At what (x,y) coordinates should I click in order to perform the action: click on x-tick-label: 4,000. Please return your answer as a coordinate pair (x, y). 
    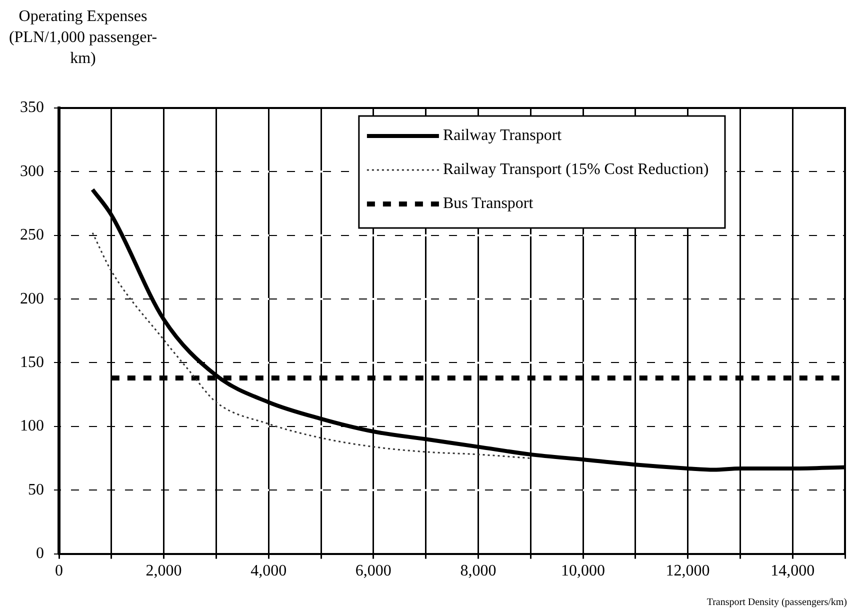
    Looking at the image, I should click on (268, 571).